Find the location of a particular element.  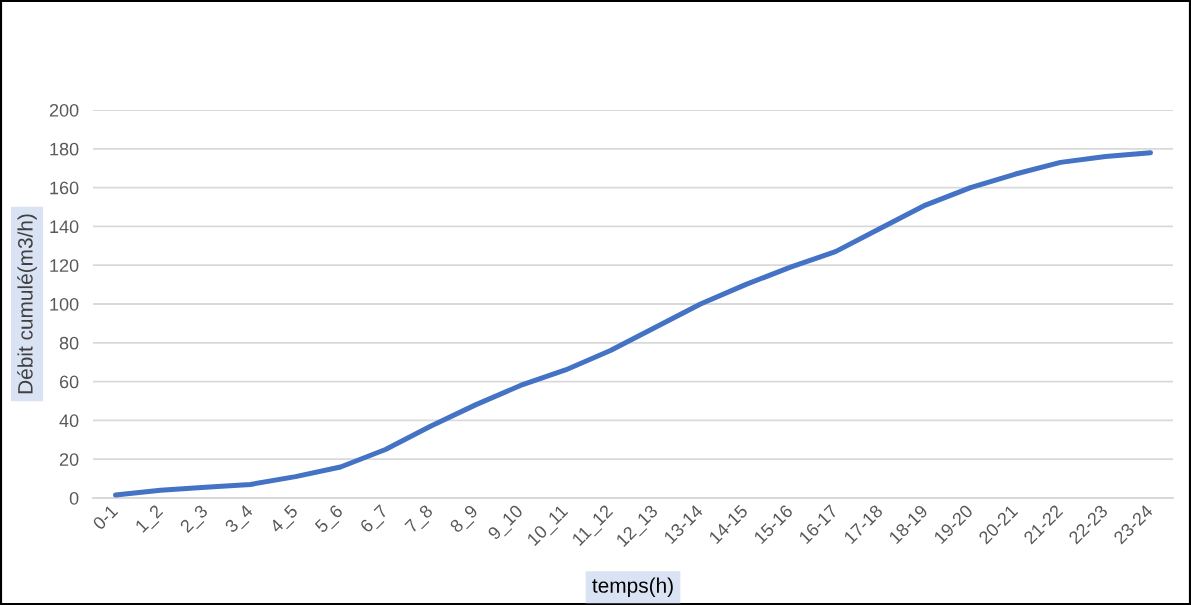

x-tick-label: 4_5 is located at coordinates (285, 520).